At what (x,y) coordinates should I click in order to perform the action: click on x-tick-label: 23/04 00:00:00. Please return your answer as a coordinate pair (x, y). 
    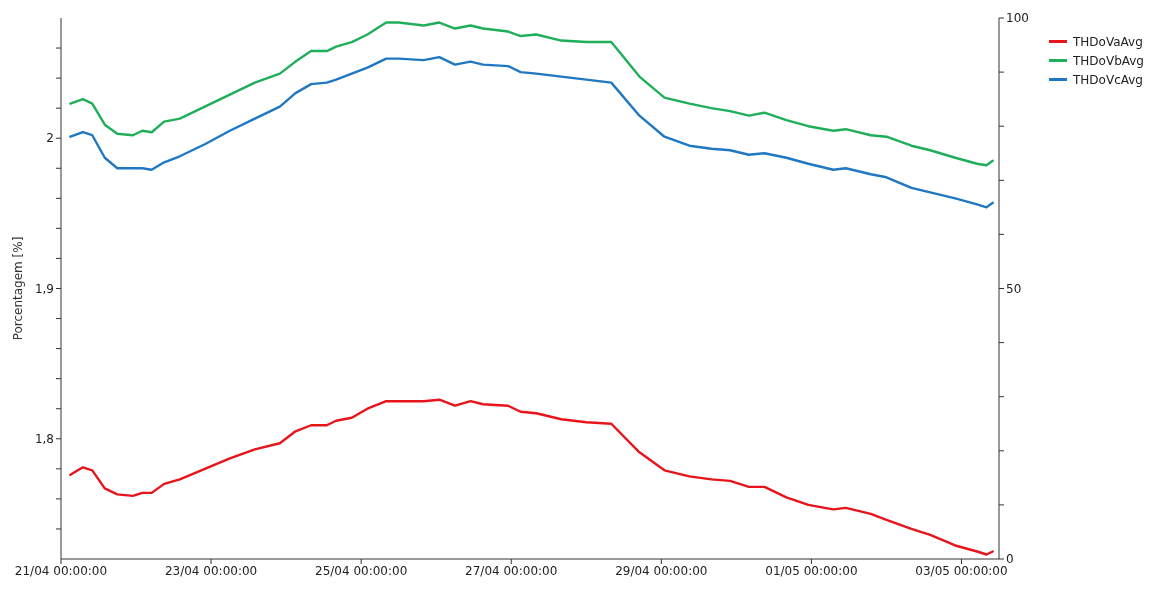
    Looking at the image, I should click on (211, 570).